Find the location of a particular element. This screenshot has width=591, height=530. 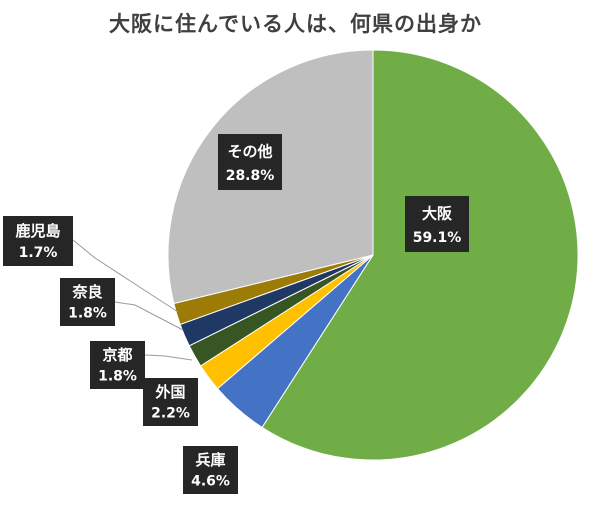

data-label-category-4: 奈良 is located at coordinates (86, 292).